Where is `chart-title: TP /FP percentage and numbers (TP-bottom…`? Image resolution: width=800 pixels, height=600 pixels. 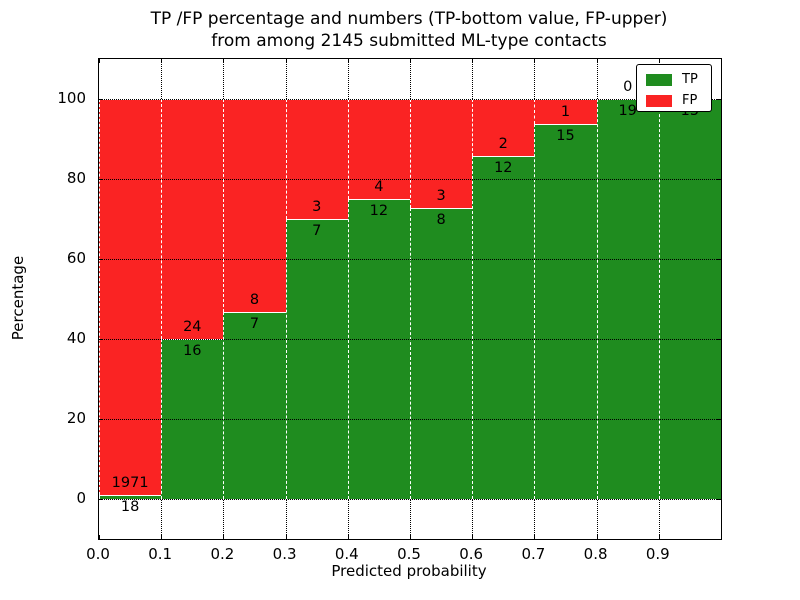 chart-title: TP /FP percentage and numbers (TP-bottom… is located at coordinates (400, 30).